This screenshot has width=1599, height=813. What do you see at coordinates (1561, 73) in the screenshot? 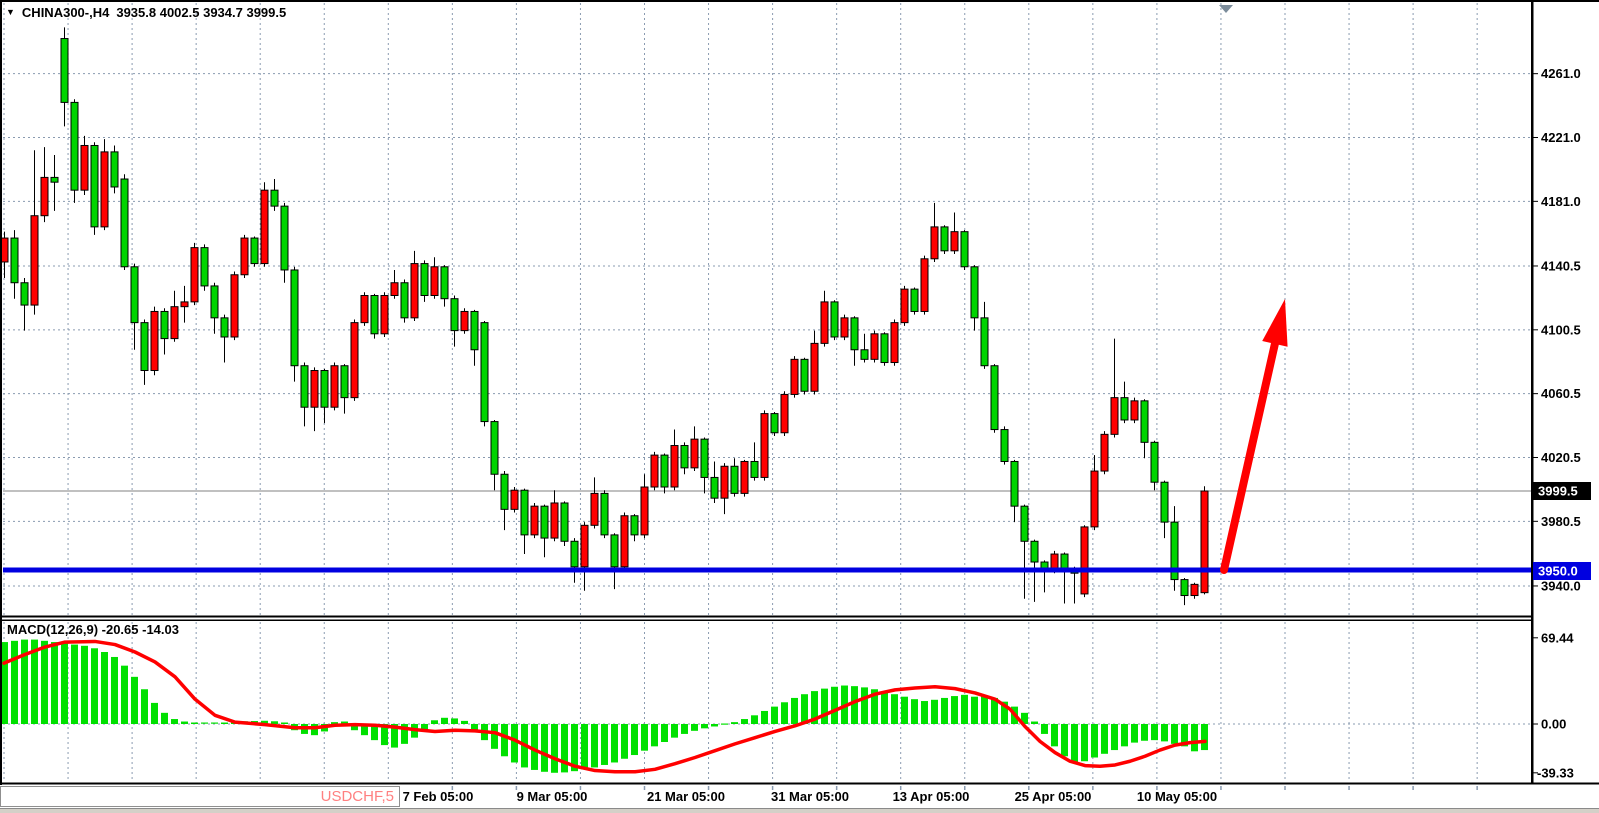
I see `price-axis-label: 4261.0` at bounding box center [1561, 73].